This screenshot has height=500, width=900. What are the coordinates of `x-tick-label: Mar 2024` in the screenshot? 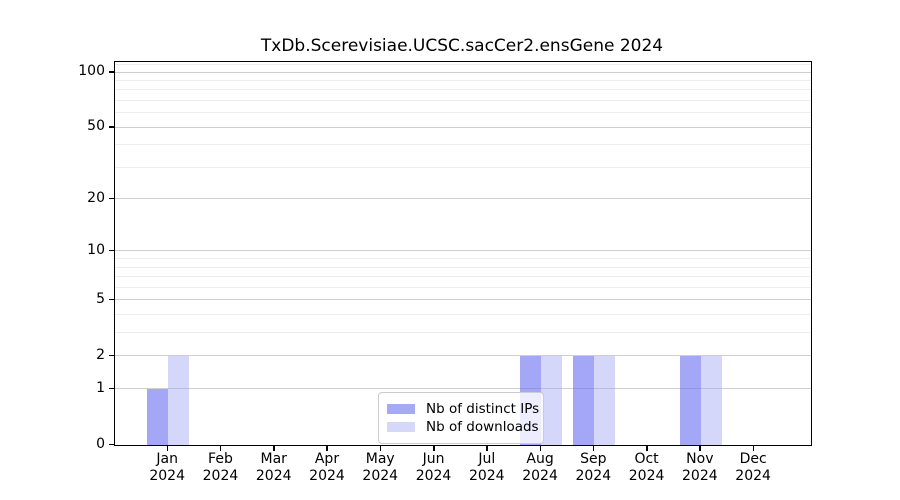 It's located at (274, 468).